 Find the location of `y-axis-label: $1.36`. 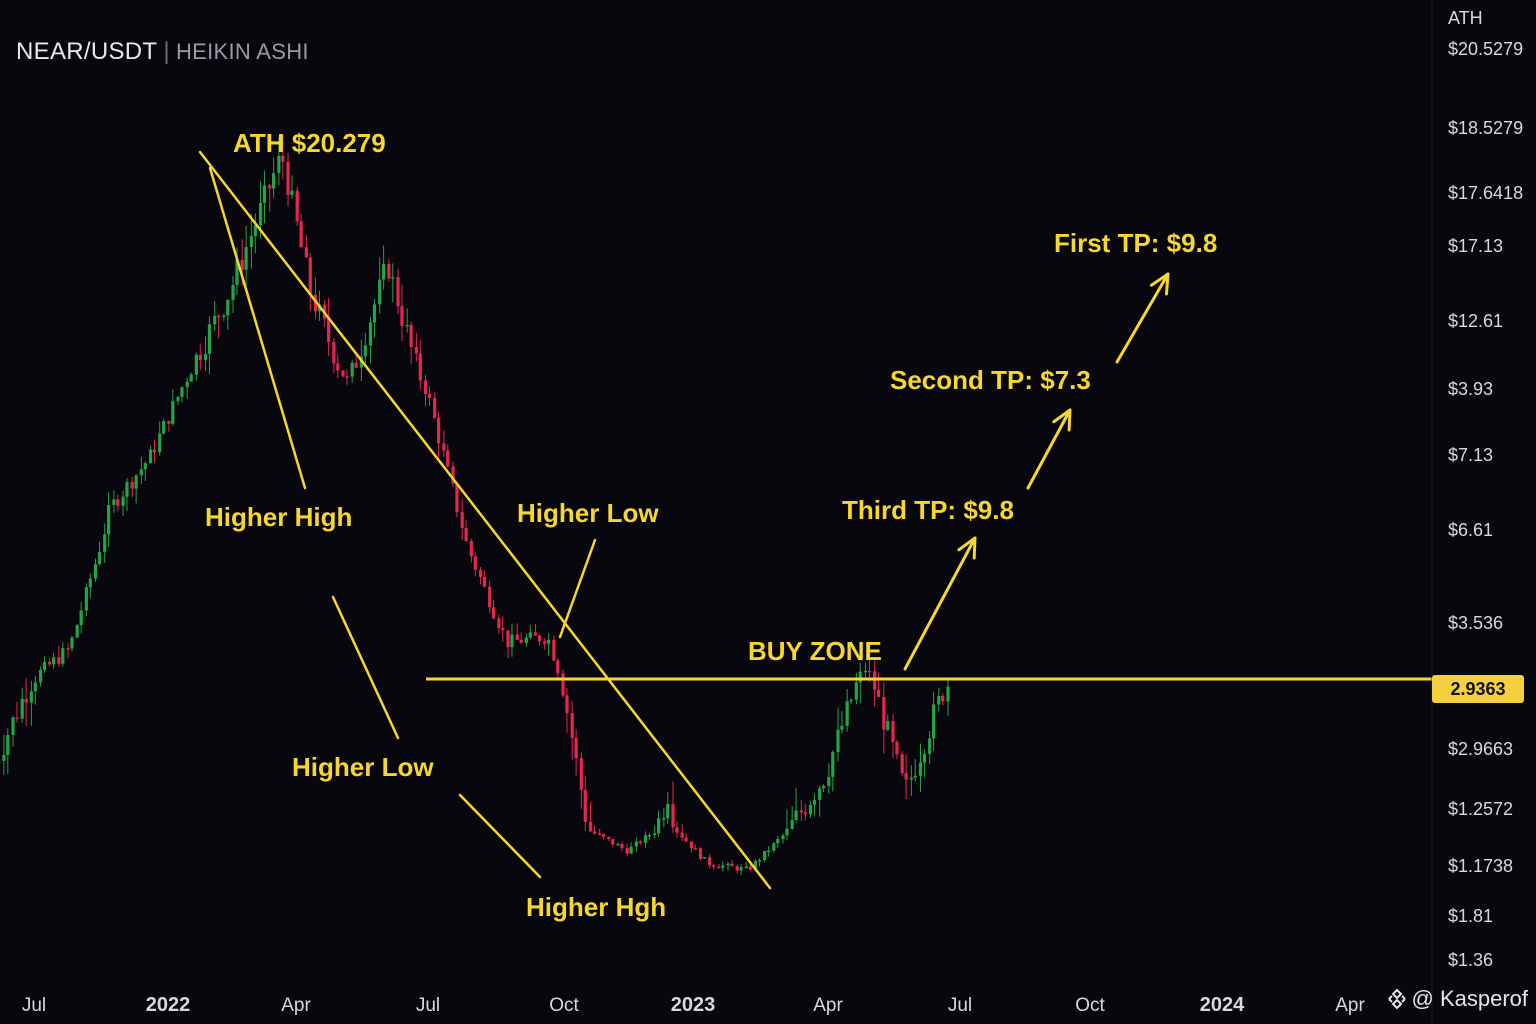

y-axis-label: $1.36 is located at coordinates (1470, 960).